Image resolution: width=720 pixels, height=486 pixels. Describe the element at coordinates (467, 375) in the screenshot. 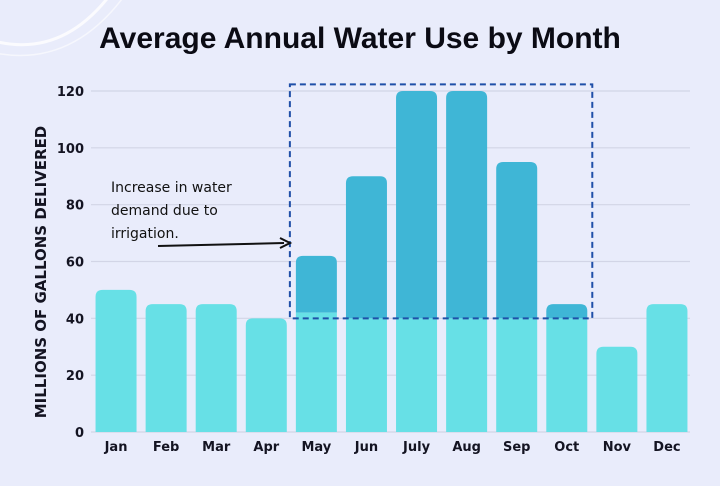

I see `bar-base-aug` at that location.